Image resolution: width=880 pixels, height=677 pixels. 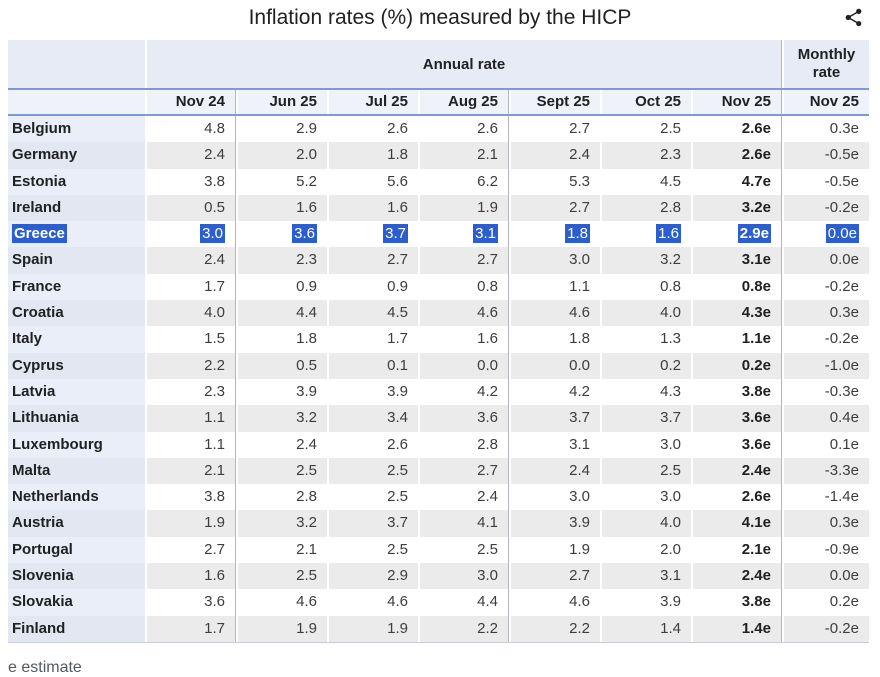 What do you see at coordinates (646, 365) in the screenshot?
I see `annual-rate-value: 0.2` at bounding box center [646, 365].